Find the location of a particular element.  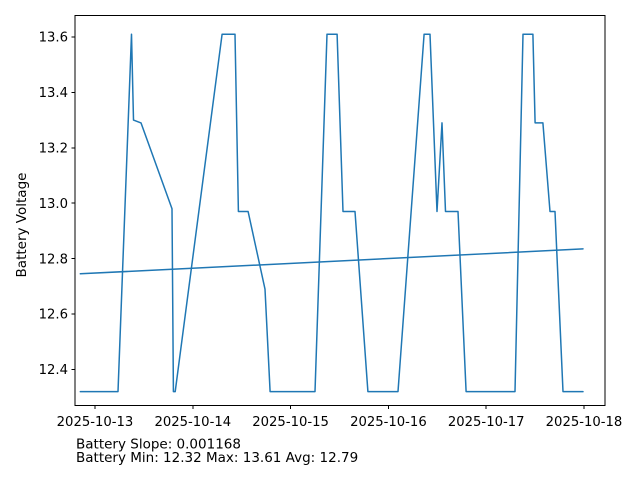

x-tick-label: 2025-10-13 is located at coordinates (95, 422).